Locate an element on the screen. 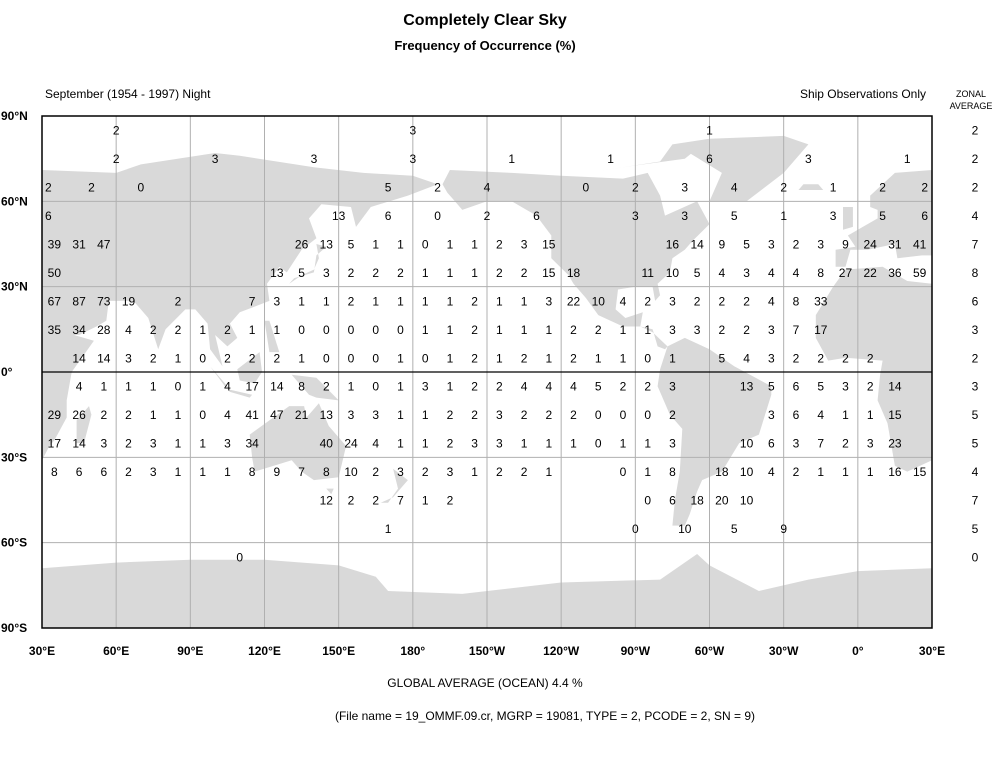 The height and width of the screenshot is (760, 998). lon-label: 150°W is located at coordinates (487, 651).